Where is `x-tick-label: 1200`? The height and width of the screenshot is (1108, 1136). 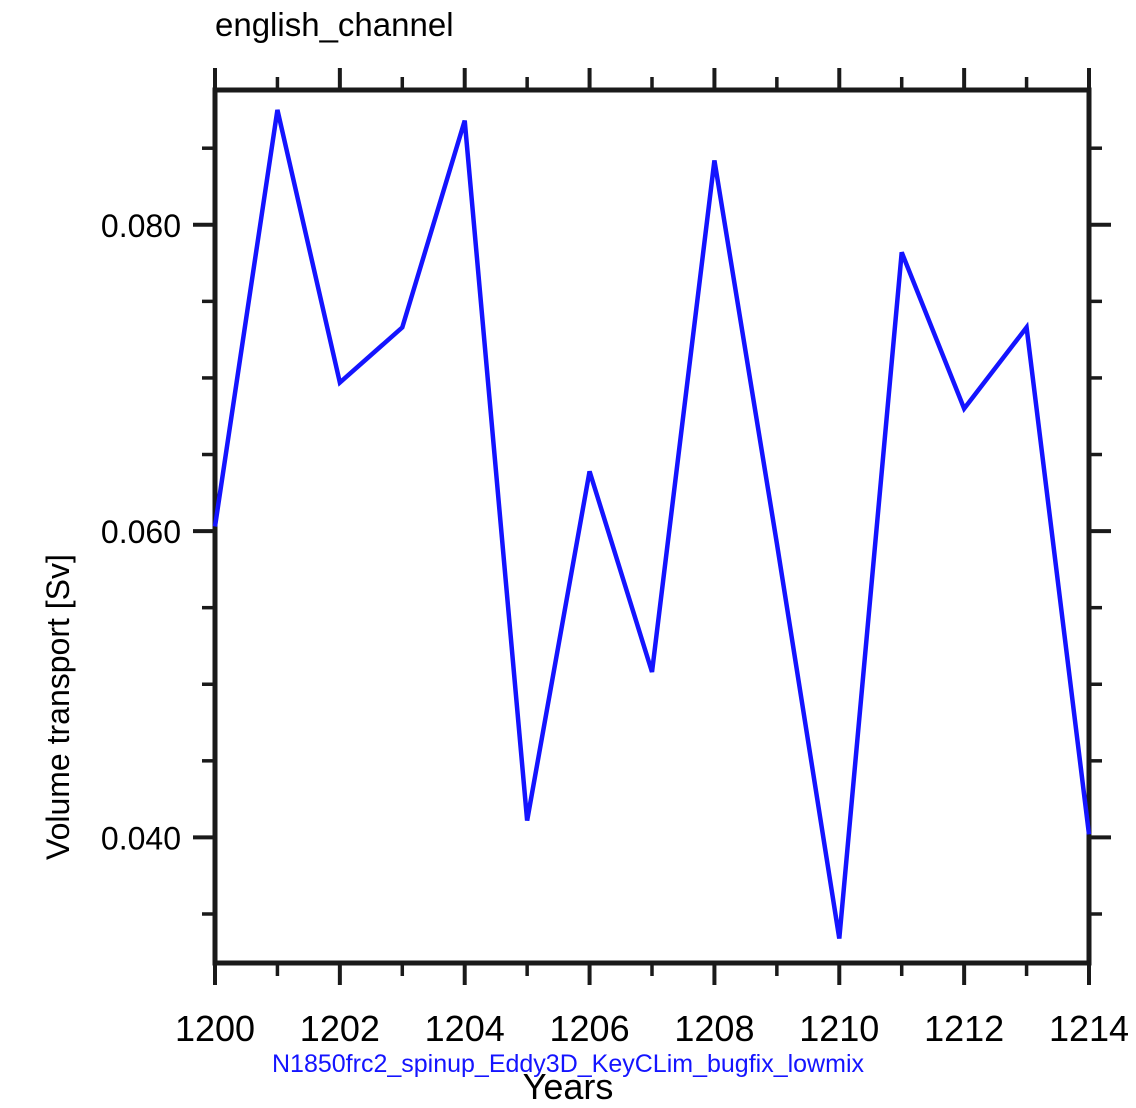 x-tick-label: 1200 is located at coordinates (215, 1028).